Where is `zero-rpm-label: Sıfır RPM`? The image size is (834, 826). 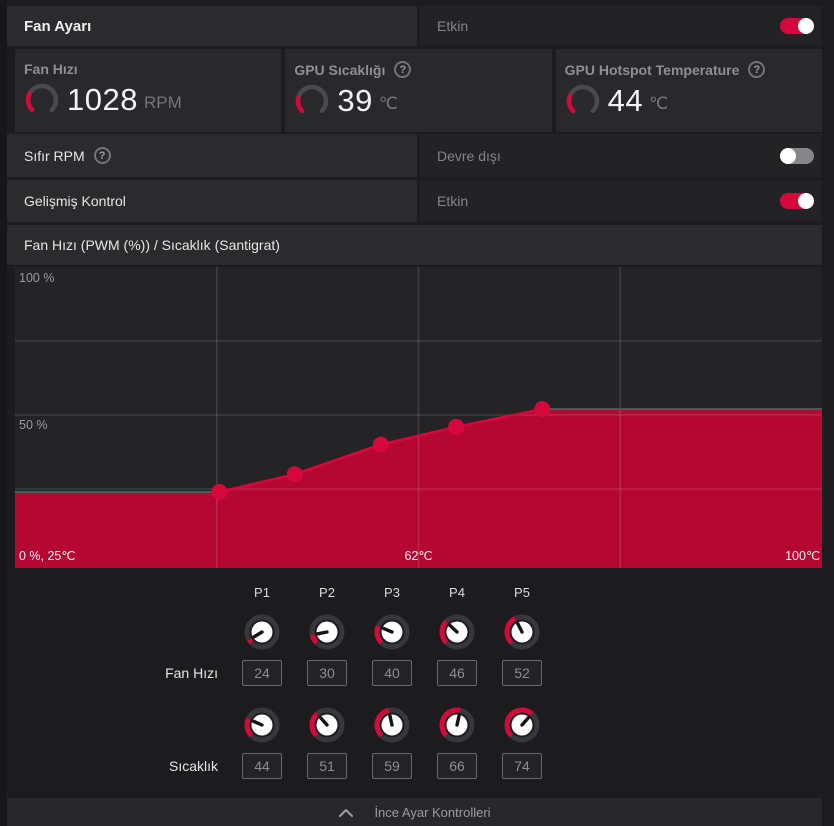 zero-rpm-label: Sıfır RPM is located at coordinates (54, 155).